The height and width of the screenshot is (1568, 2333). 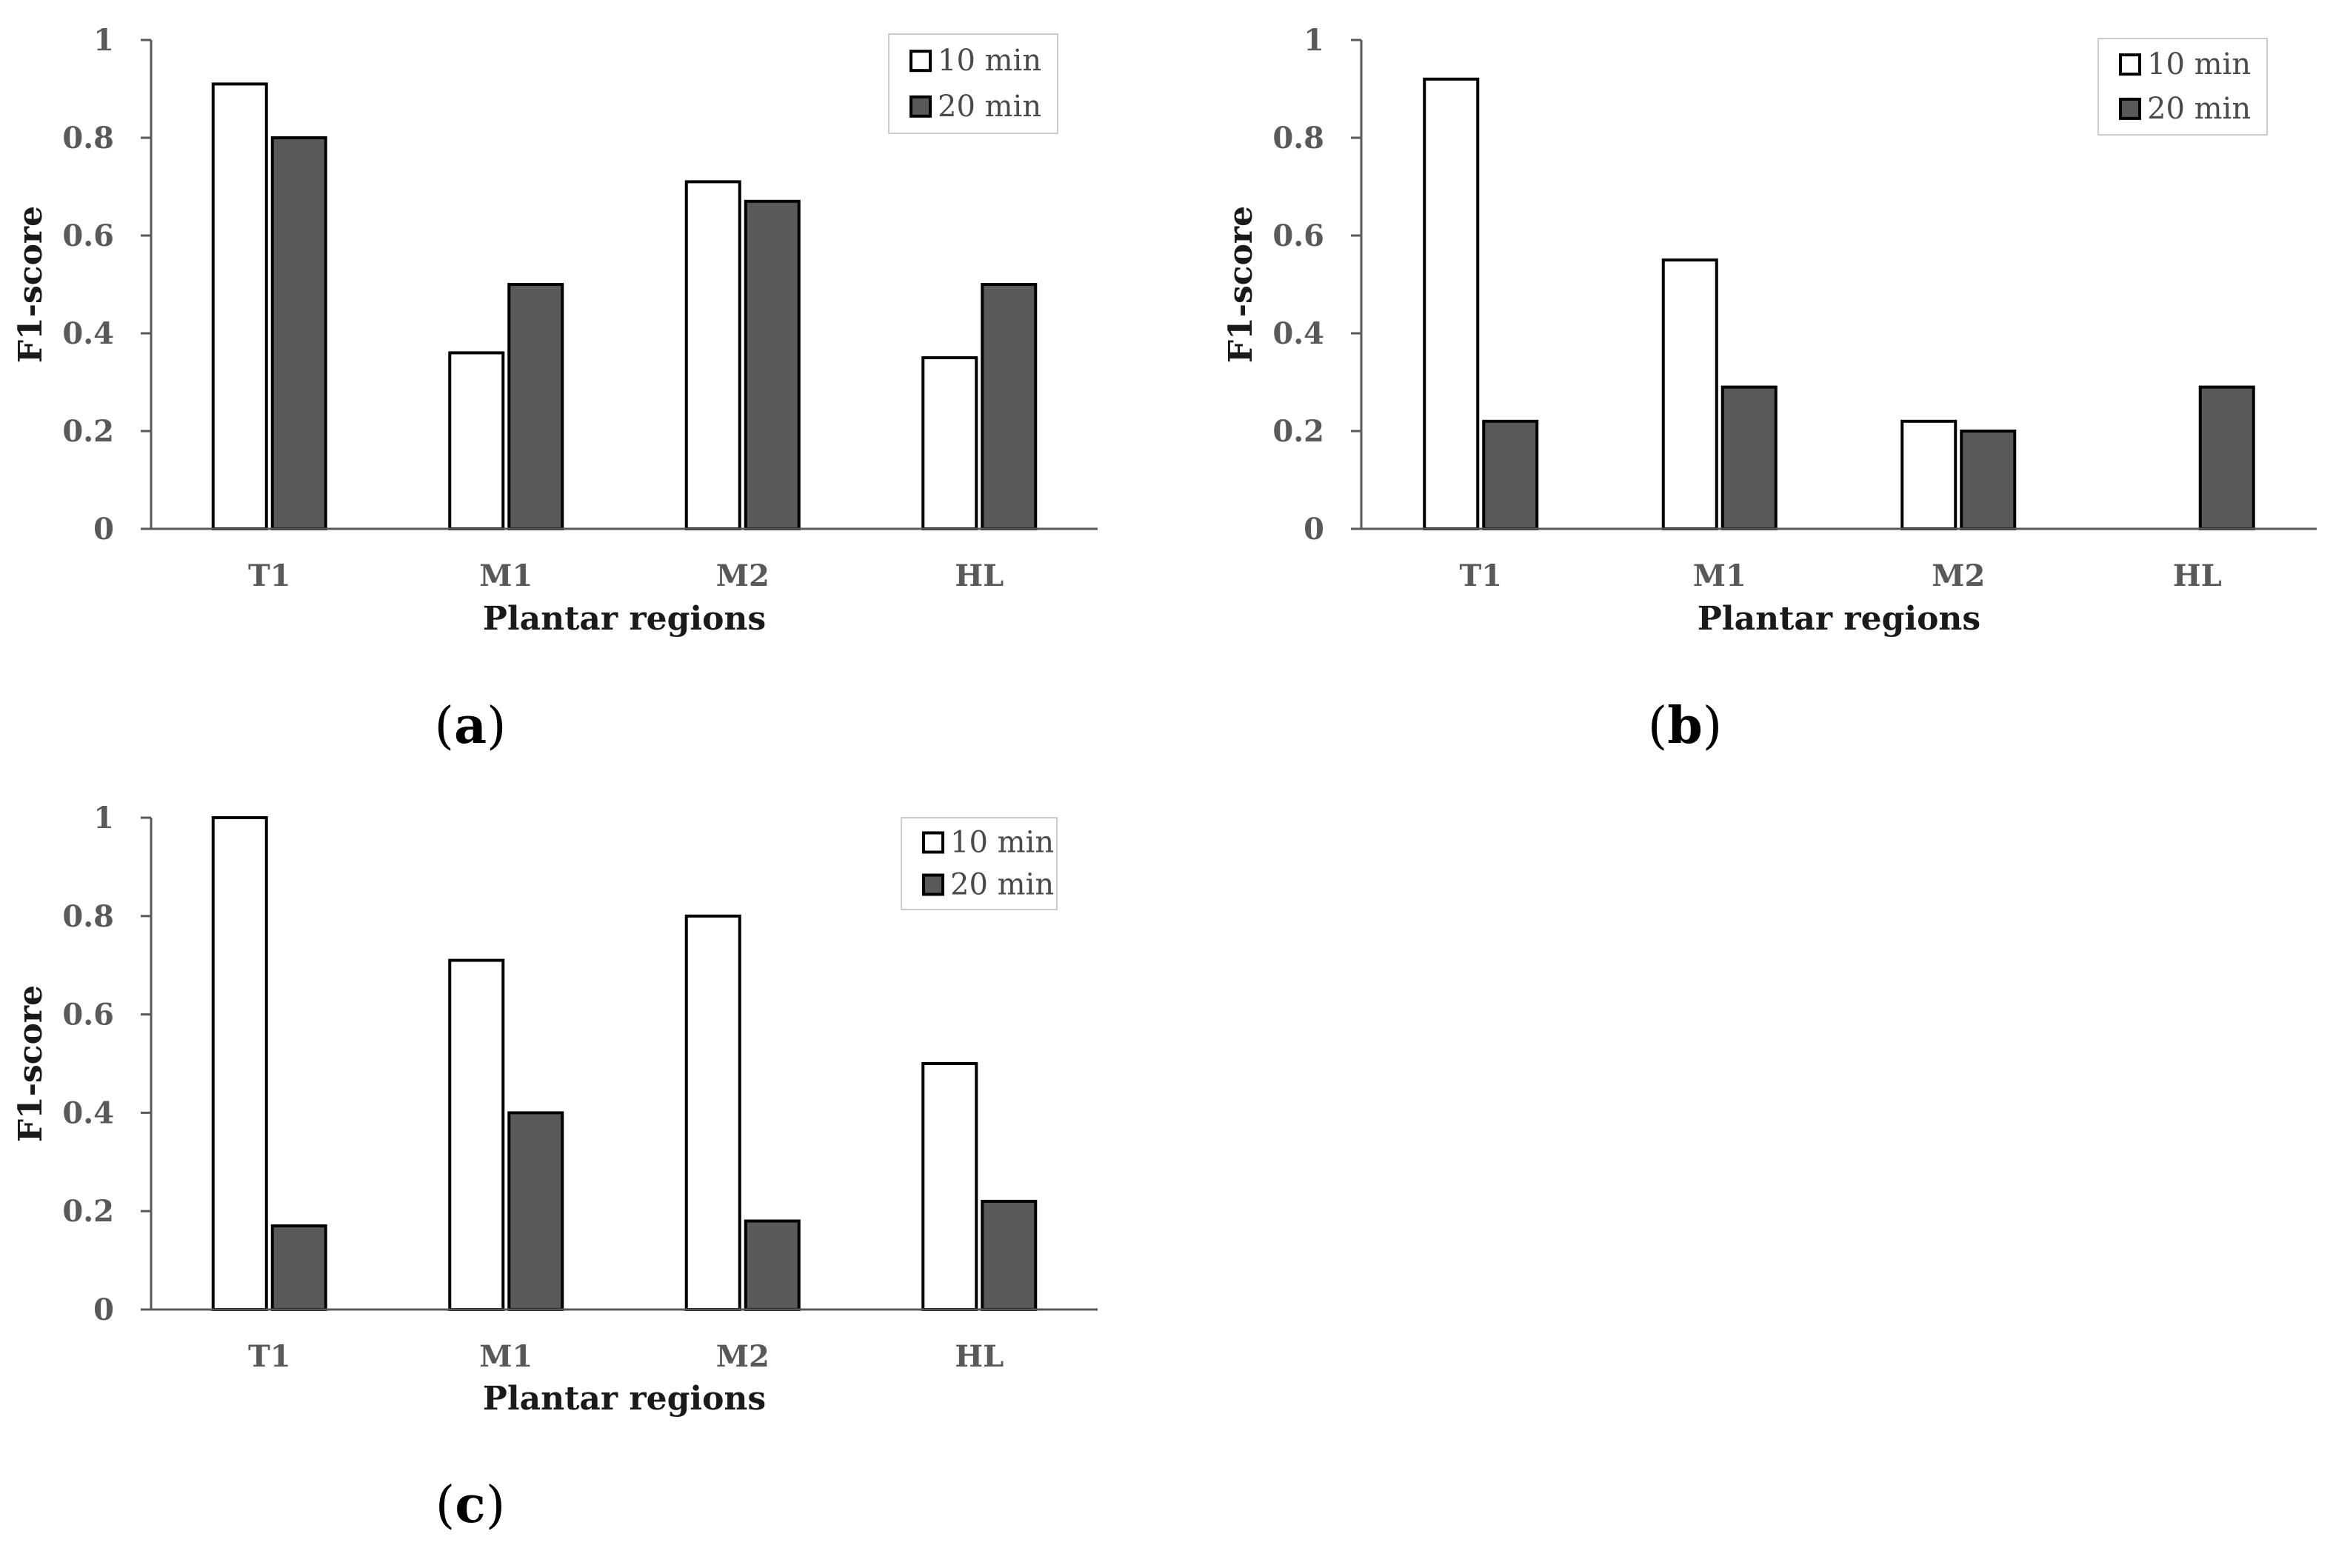 What do you see at coordinates (470, 1505) in the screenshot?
I see `panel-label: (c)` at bounding box center [470, 1505].